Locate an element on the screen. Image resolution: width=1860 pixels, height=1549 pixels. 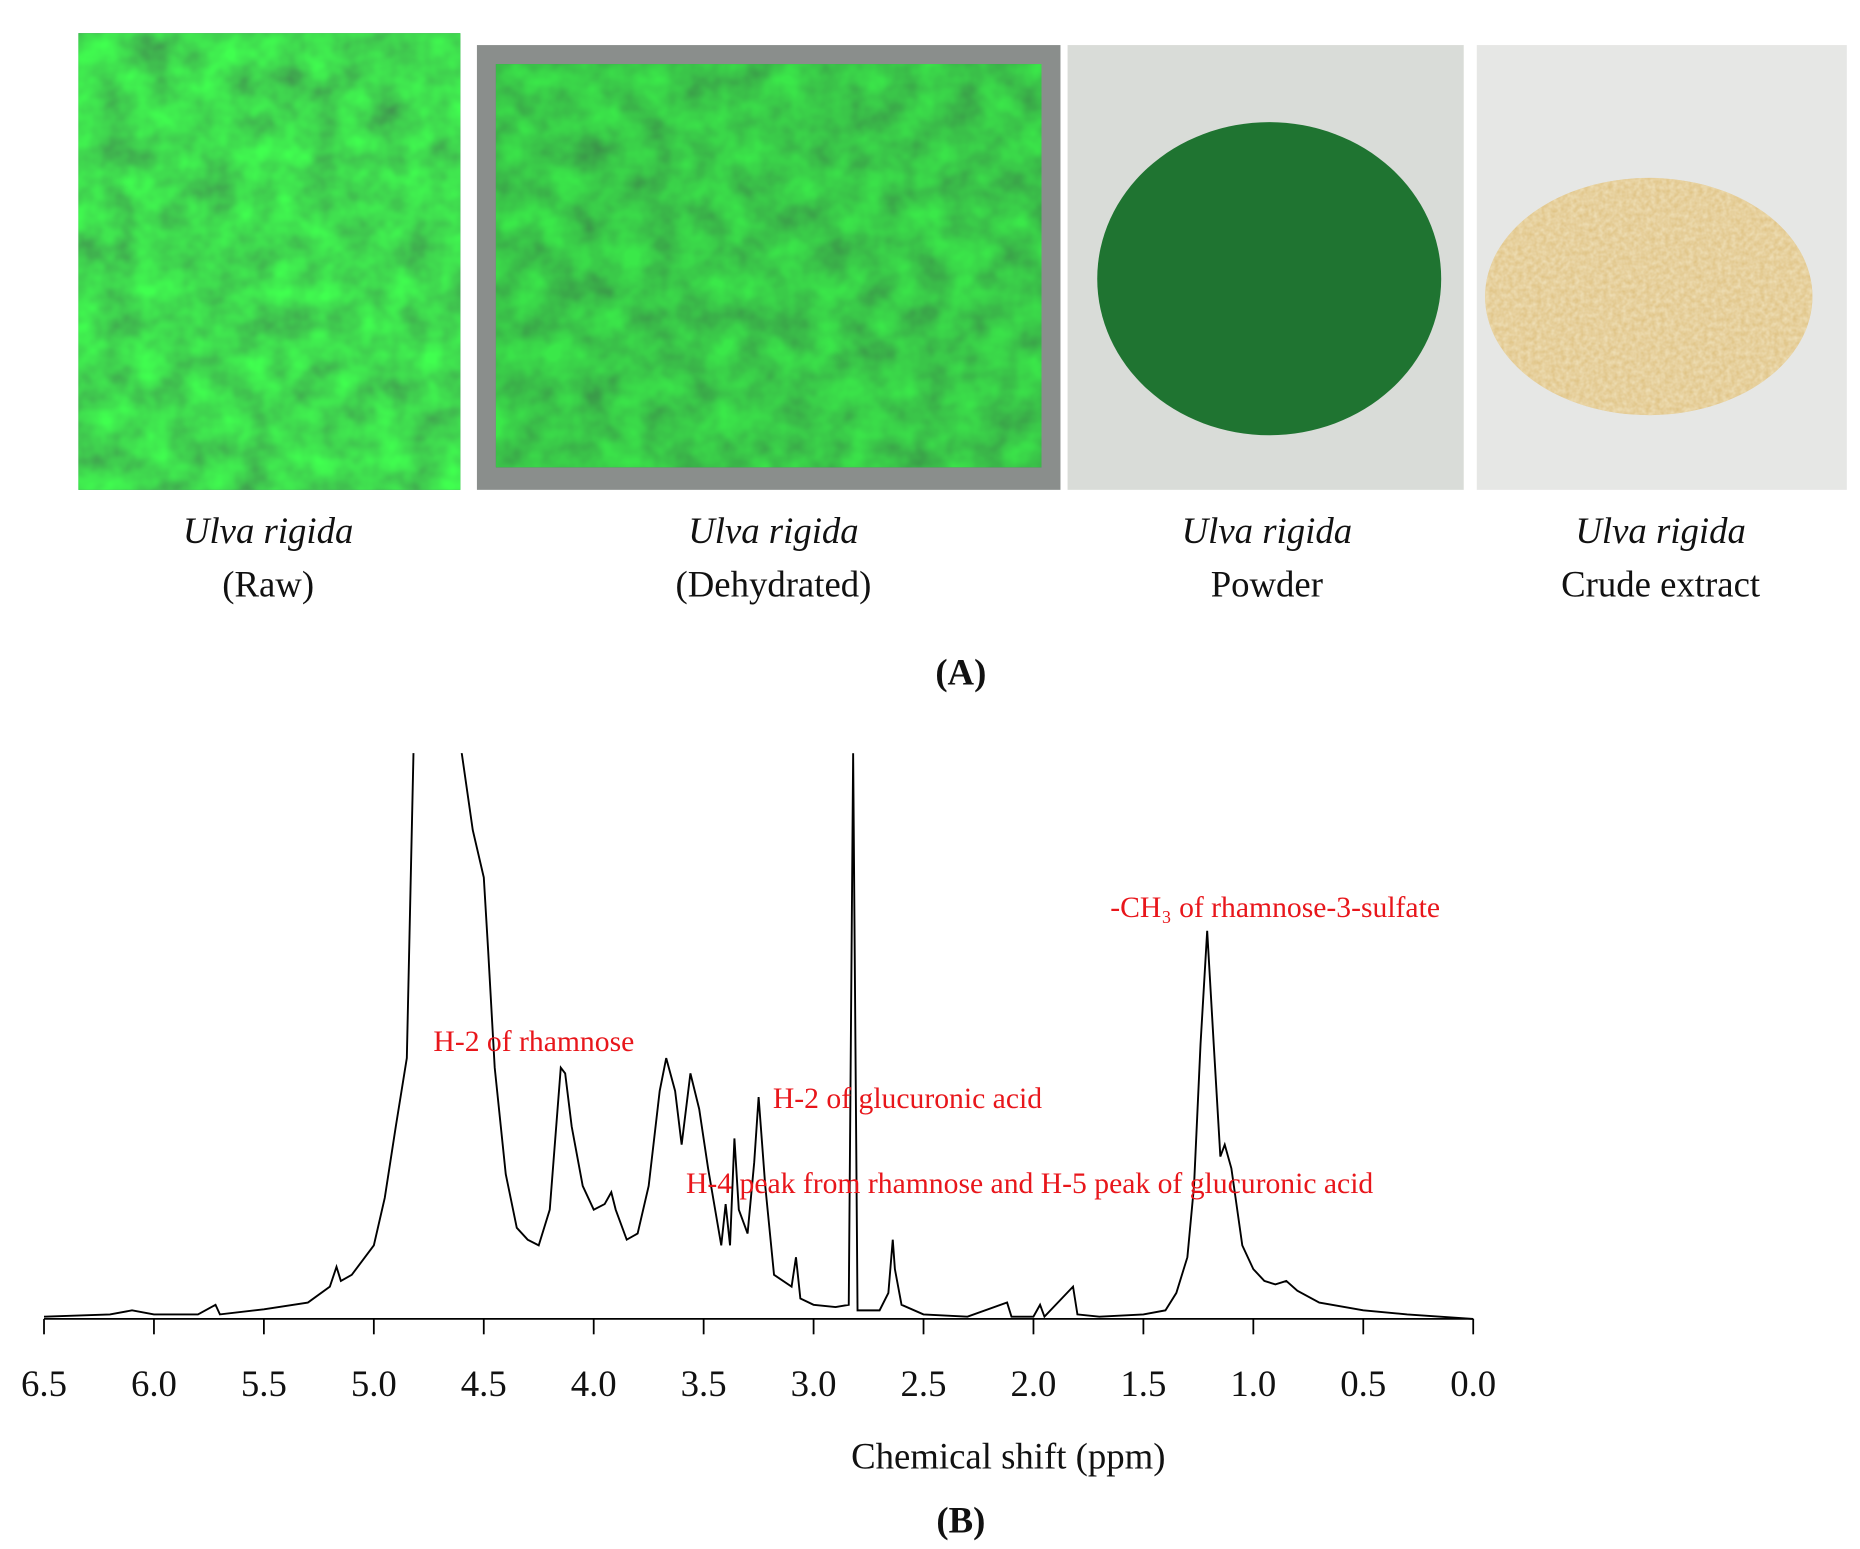
photo-powder-pile is located at coordinates (1269, 279).